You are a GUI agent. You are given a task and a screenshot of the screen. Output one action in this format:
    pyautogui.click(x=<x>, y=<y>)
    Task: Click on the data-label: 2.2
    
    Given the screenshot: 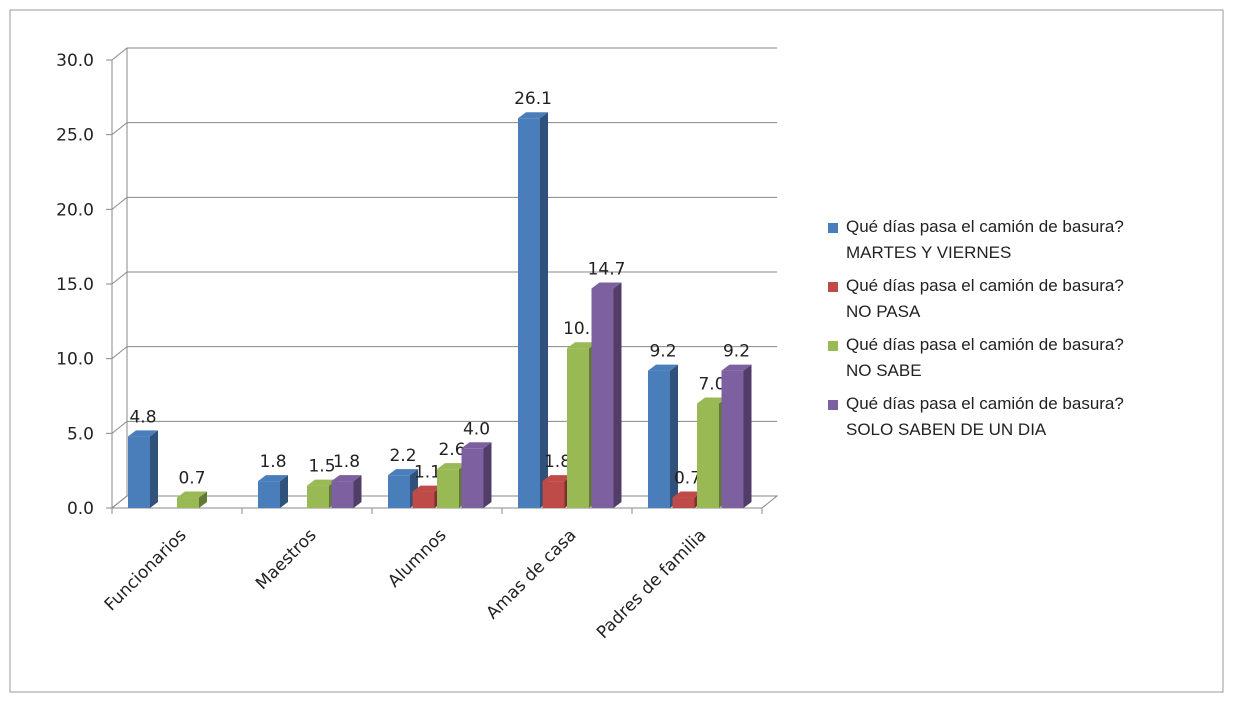 What is the action you would take?
    pyautogui.click(x=402, y=456)
    